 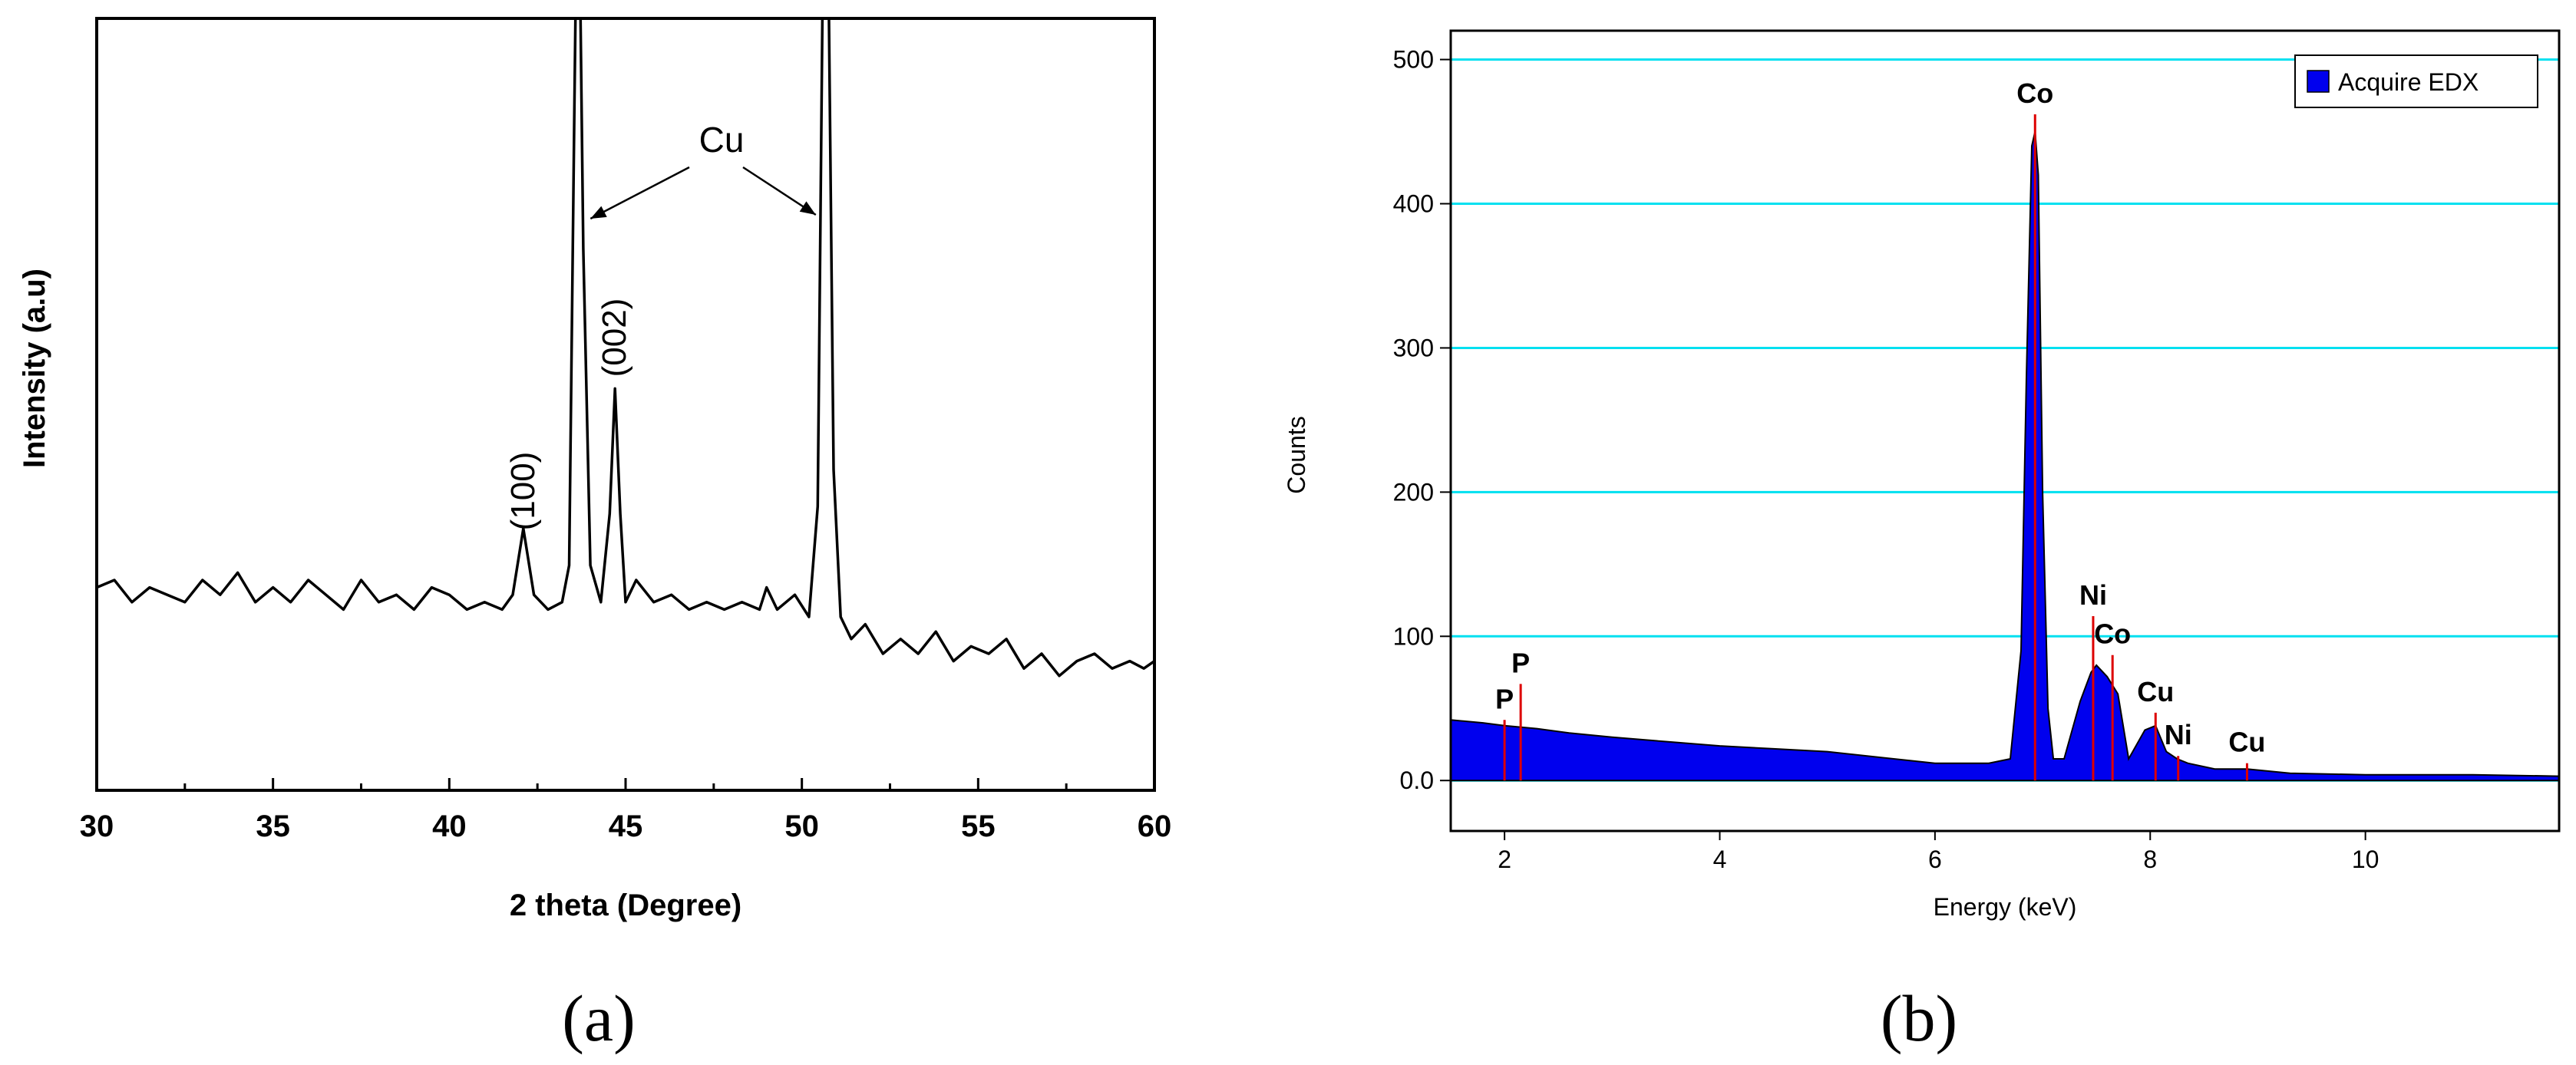 I want to click on xrd-annotations: Cu (100) (002), so click(x=660, y=325).